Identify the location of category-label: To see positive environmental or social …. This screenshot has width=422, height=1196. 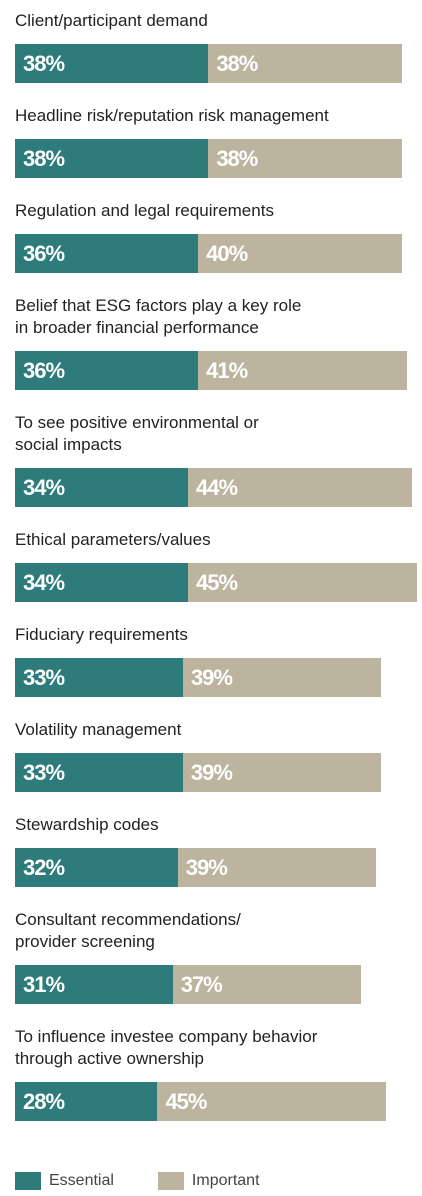
(137, 433).